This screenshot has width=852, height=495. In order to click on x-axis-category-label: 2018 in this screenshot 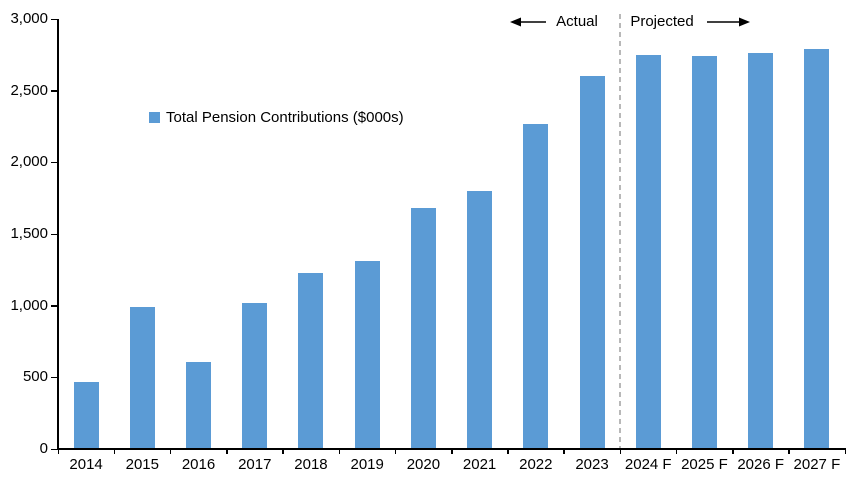, I will do `click(311, 464)`.